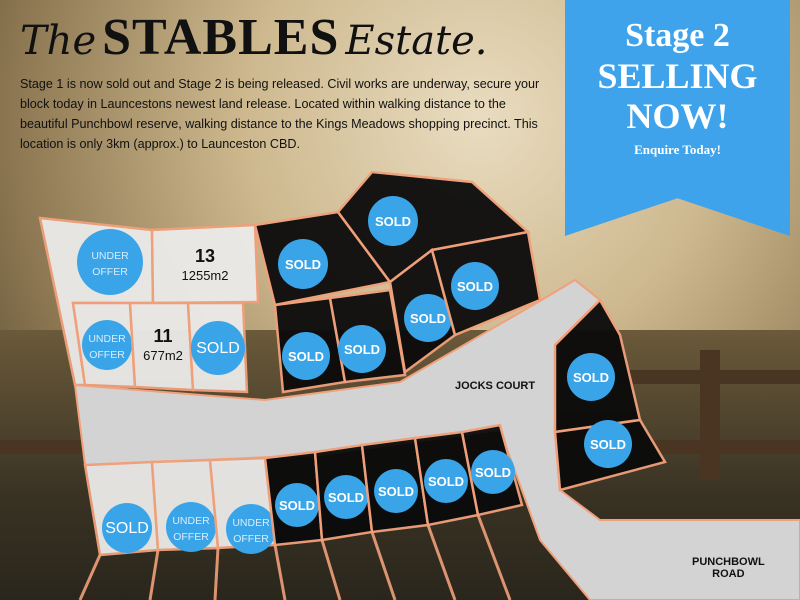  What do you see at coordinates (677, 76) in the screenshot?
I see `banner-selling: SELLING` at bounding box center [677, 76].